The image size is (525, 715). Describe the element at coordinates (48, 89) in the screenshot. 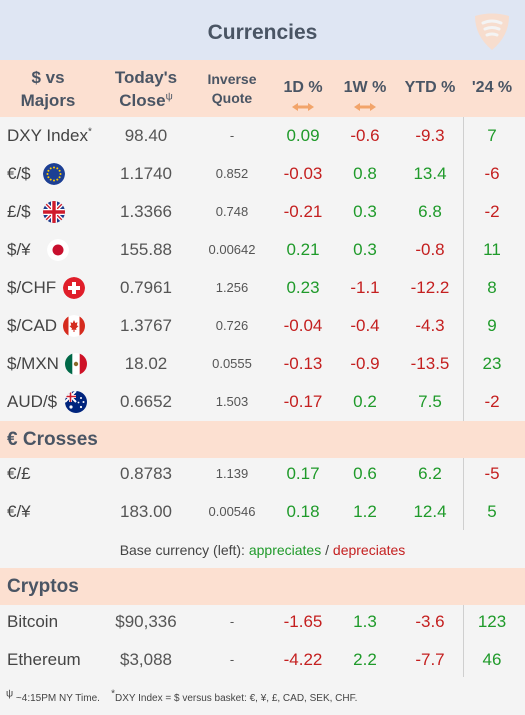

I see `col-header-majors: $ vs Majors` at that location.